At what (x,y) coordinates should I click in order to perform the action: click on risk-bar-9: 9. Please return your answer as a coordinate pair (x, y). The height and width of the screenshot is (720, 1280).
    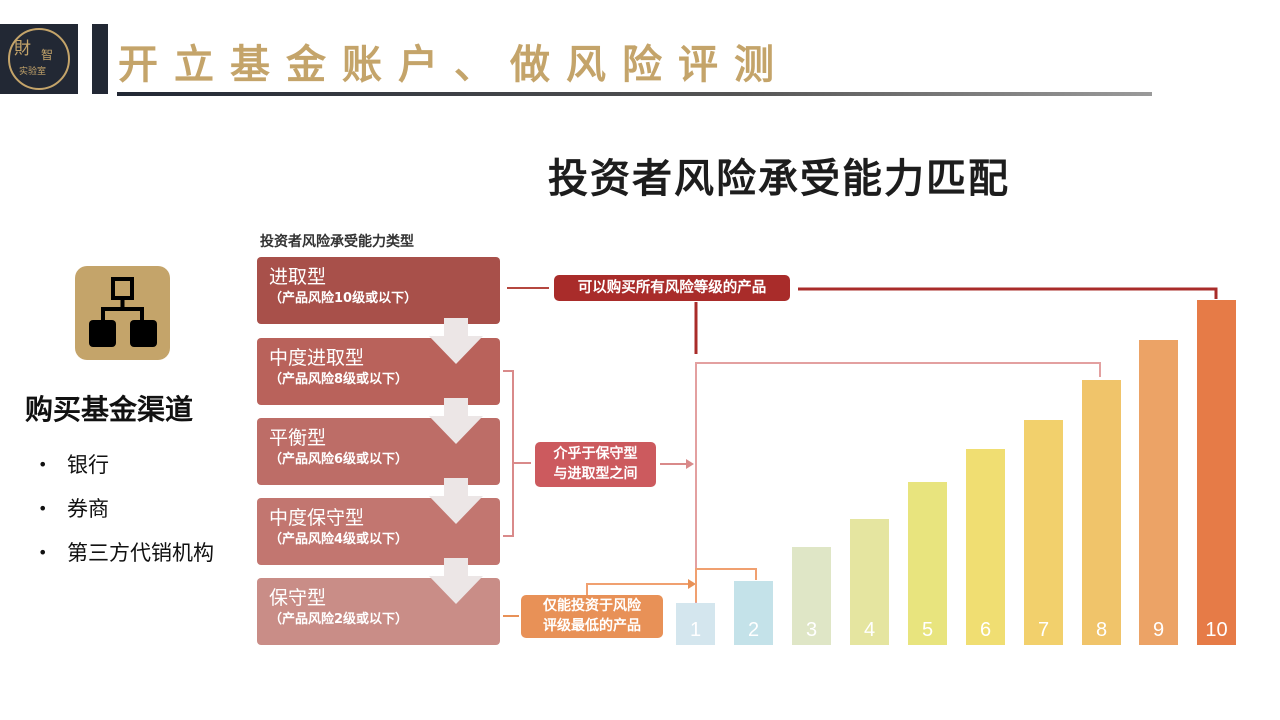
    Looking at the image, I should click on (1158, 492).